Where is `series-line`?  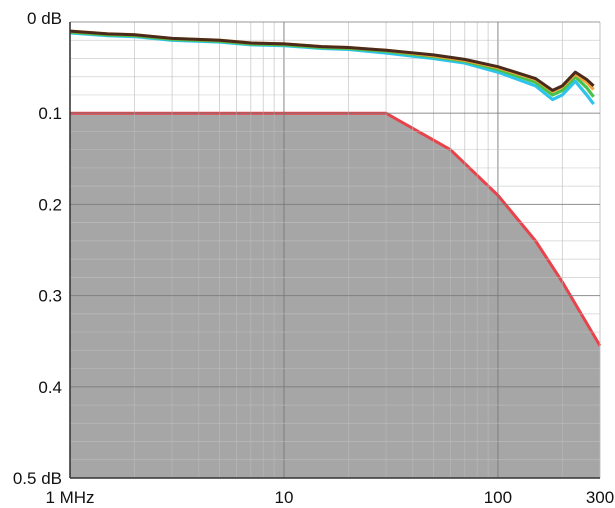 series-line is located at coordinates (332, 60).